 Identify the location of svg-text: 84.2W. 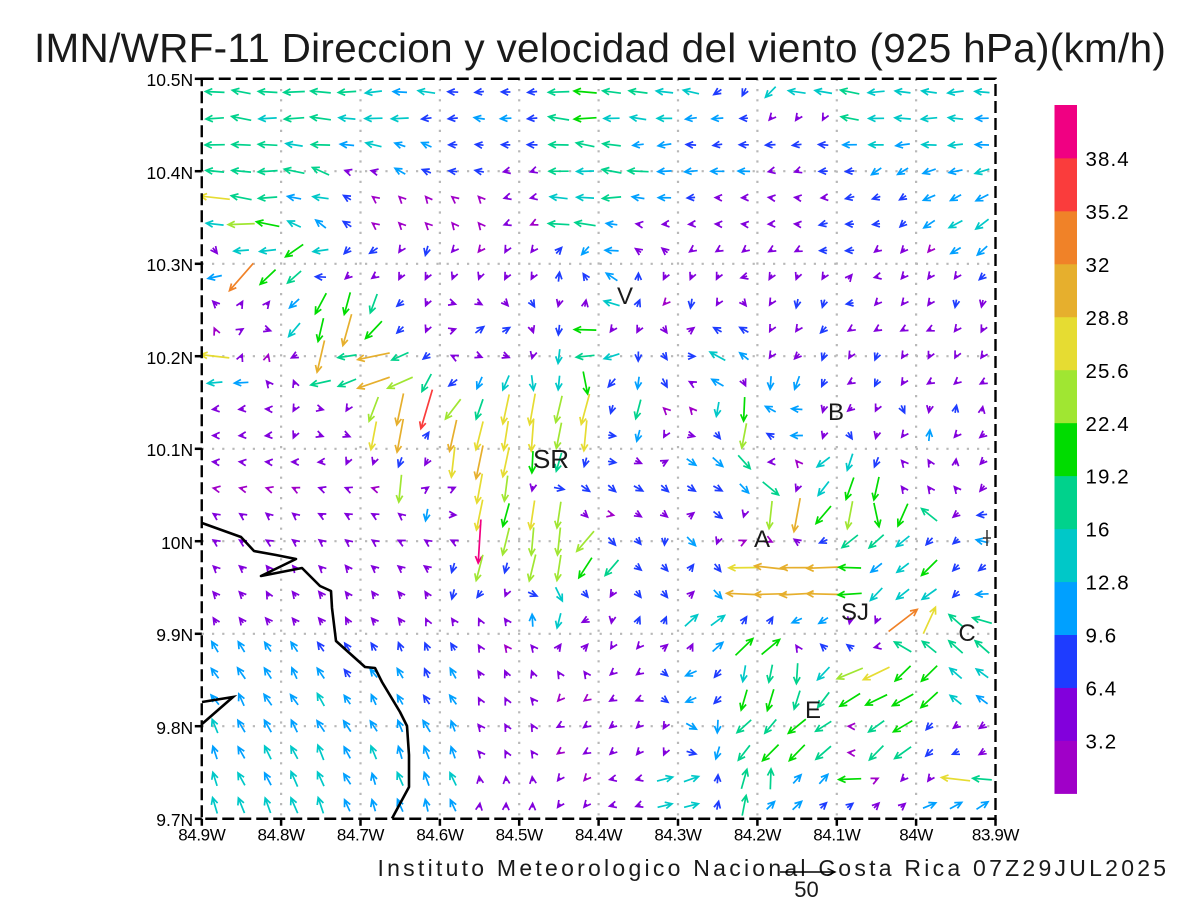
(757, 835).